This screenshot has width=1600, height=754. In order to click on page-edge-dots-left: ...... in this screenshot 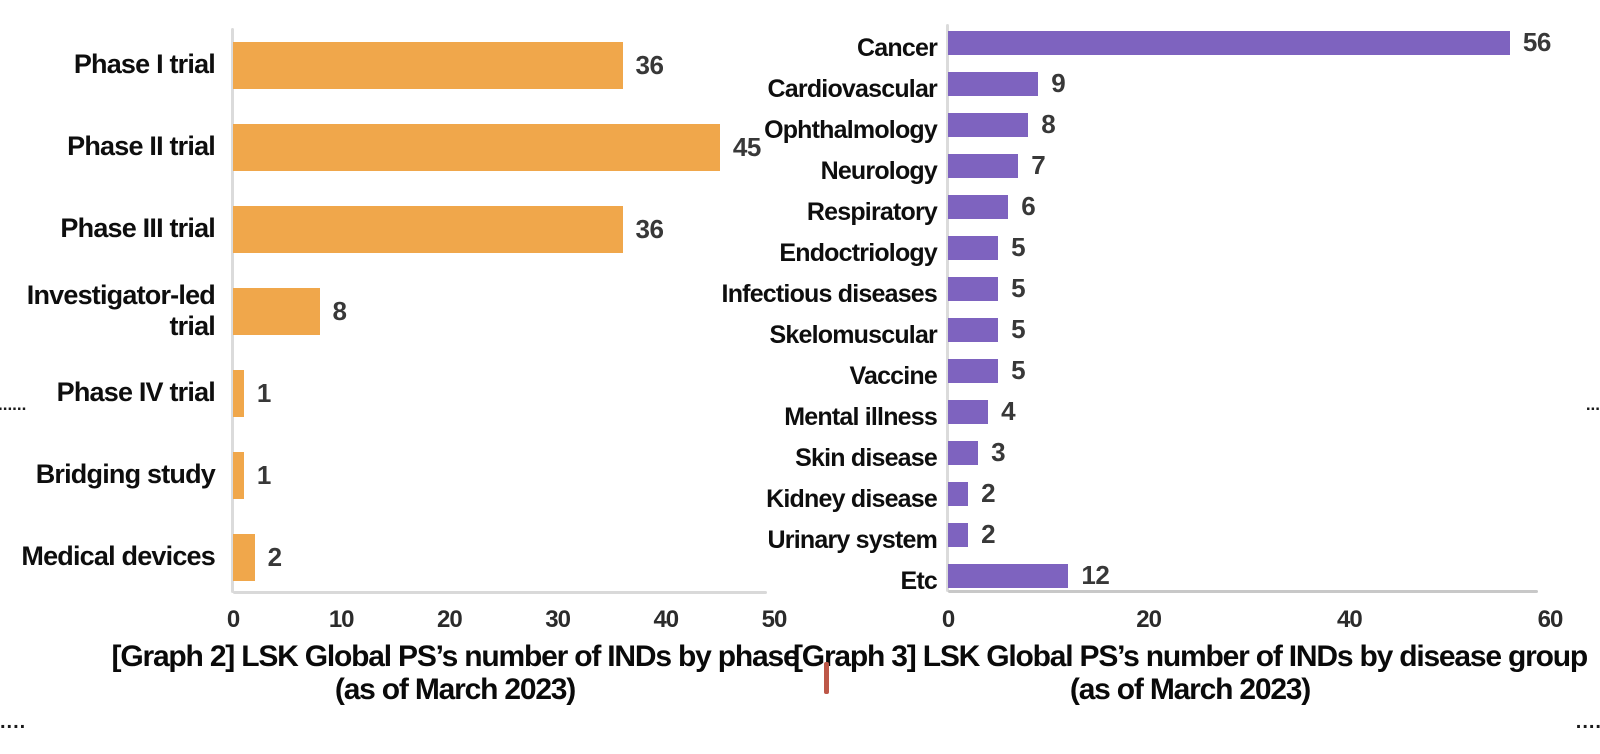, I will do `click(13, 404)`.